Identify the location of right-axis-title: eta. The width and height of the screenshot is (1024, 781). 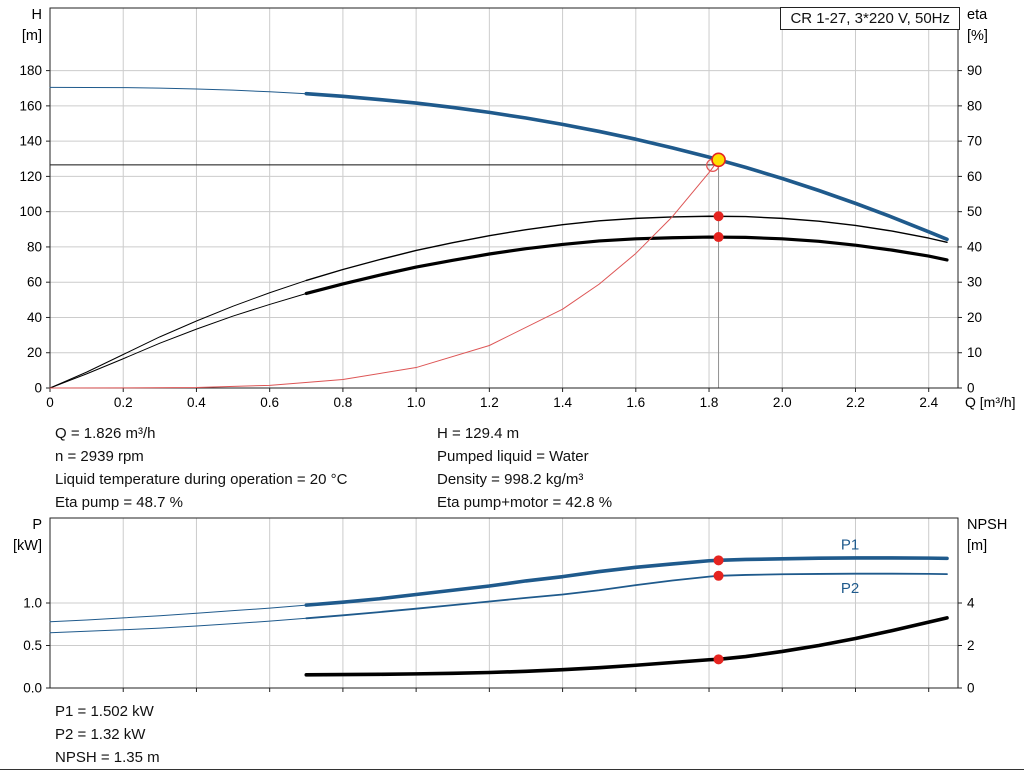
(977, 15).